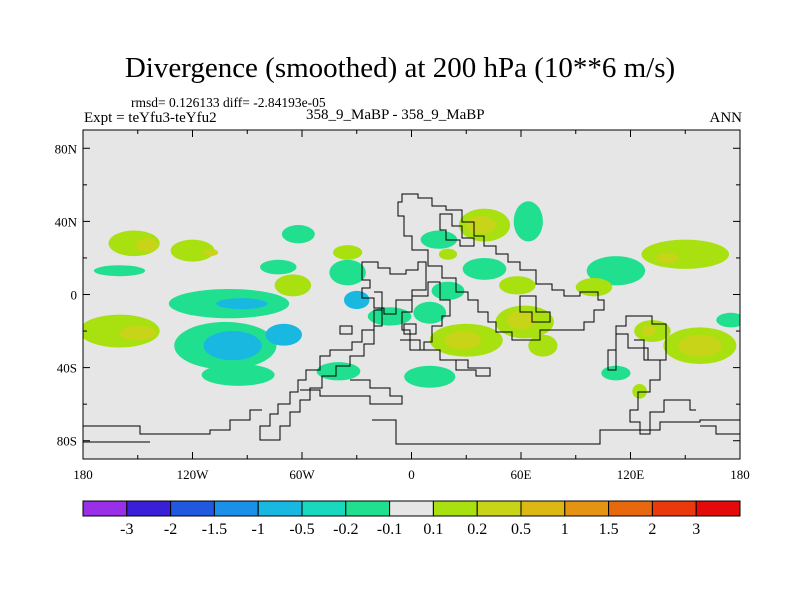 This screenshot has height=600, width=800. What do you see at coordinates (477, 529) in the screenshot?
I see `colorbar-label: 0.2` at bounding box center [477, 529].